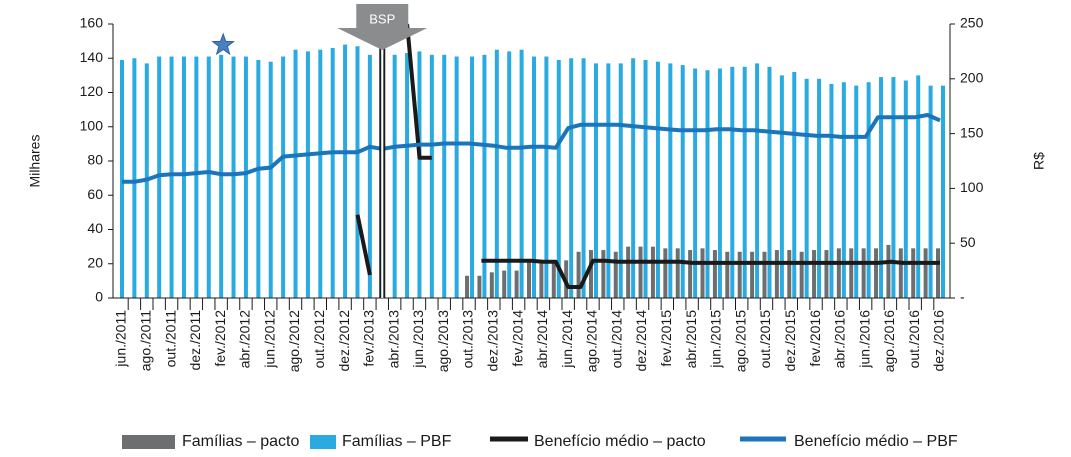 Image resolution: width=1071 pixels, height=457 pixels. I want to click on x-tick-label: jun./2014, so click(567, 339).